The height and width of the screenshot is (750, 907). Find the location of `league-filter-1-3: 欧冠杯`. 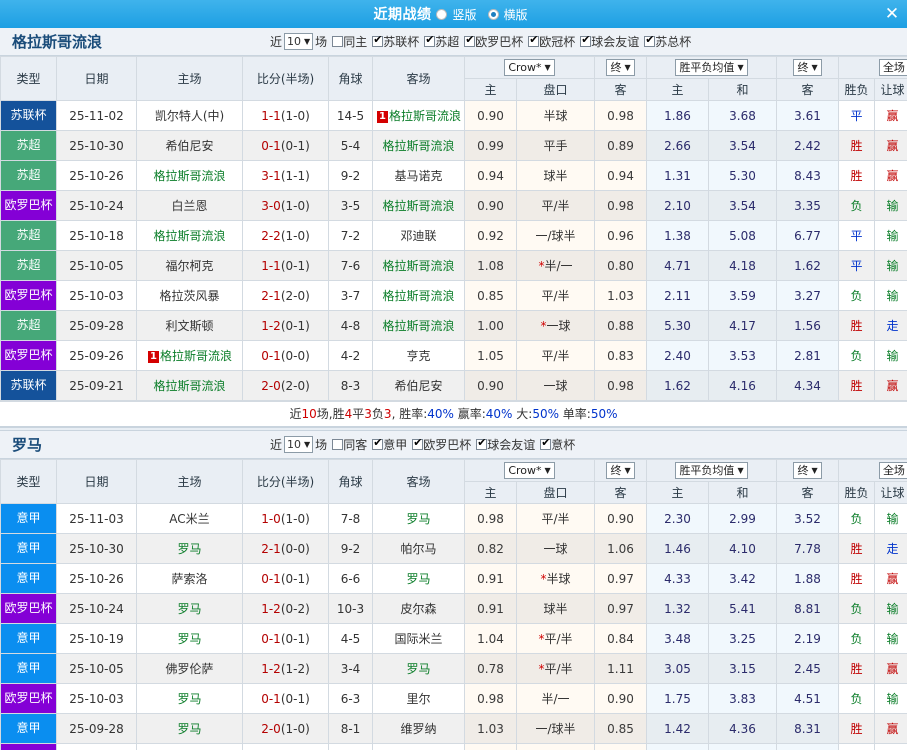

league-filter-1-3: 欧冠杯 is located at coordinates (550, 41).